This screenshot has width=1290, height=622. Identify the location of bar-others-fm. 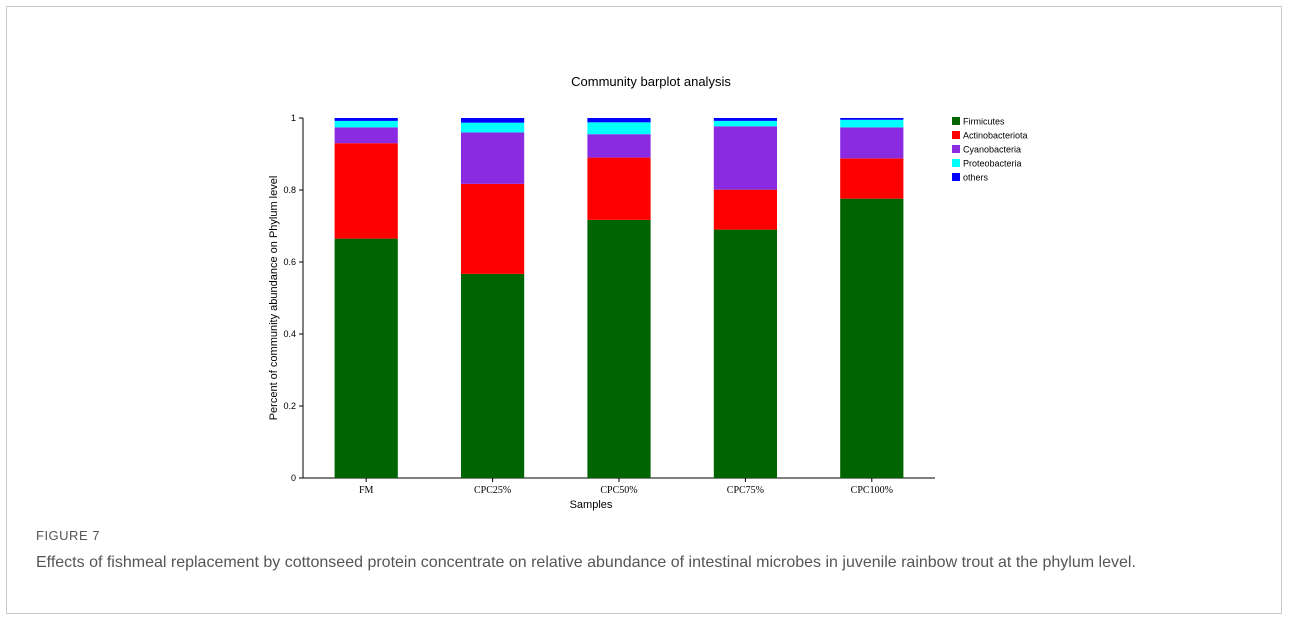
(366, 119).